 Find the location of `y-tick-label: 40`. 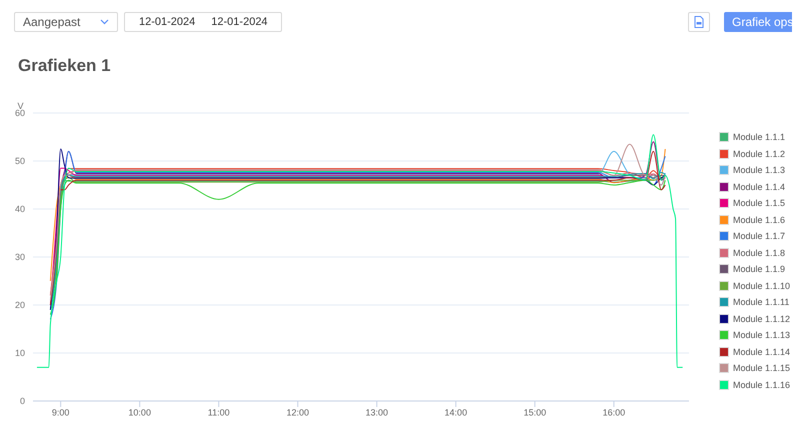

y-tick-label: 40 is located at coordinates (19, 209).